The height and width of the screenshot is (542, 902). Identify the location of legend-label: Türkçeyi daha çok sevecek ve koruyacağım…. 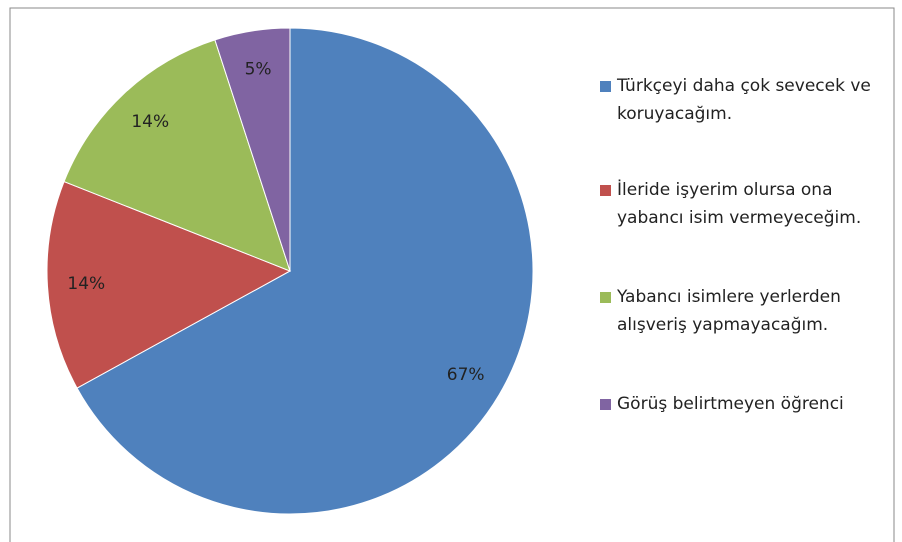
(744, 100).